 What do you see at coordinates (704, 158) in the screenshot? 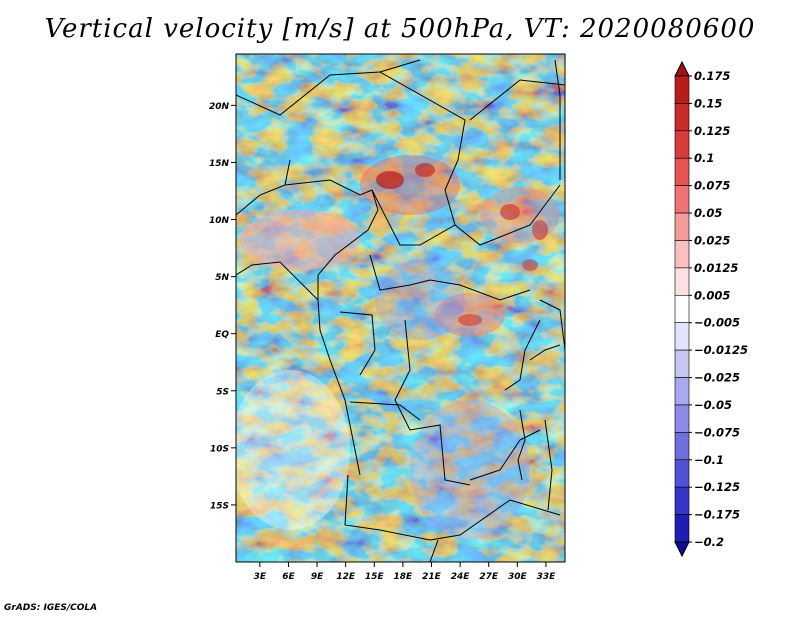
I see `colorbar-label: 0.1` at bounding box center [704, 158].